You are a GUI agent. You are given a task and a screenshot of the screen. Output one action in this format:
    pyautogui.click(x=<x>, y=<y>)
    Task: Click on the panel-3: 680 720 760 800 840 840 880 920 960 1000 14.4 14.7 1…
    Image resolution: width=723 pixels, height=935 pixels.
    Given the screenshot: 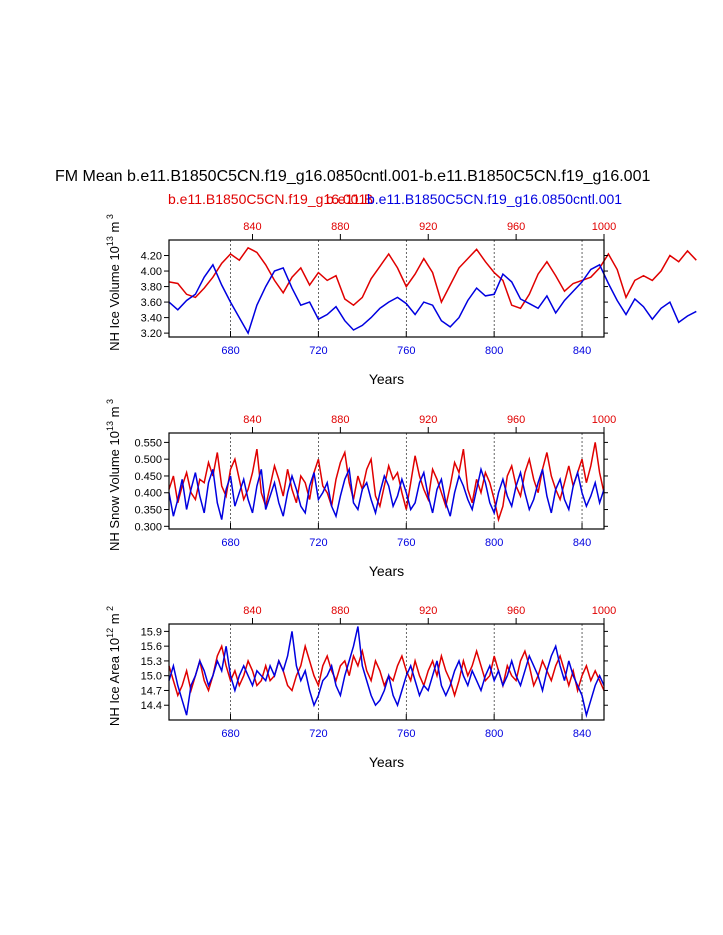 What is the action you would take?
    pyautogui.click(x=360, y=687)
    